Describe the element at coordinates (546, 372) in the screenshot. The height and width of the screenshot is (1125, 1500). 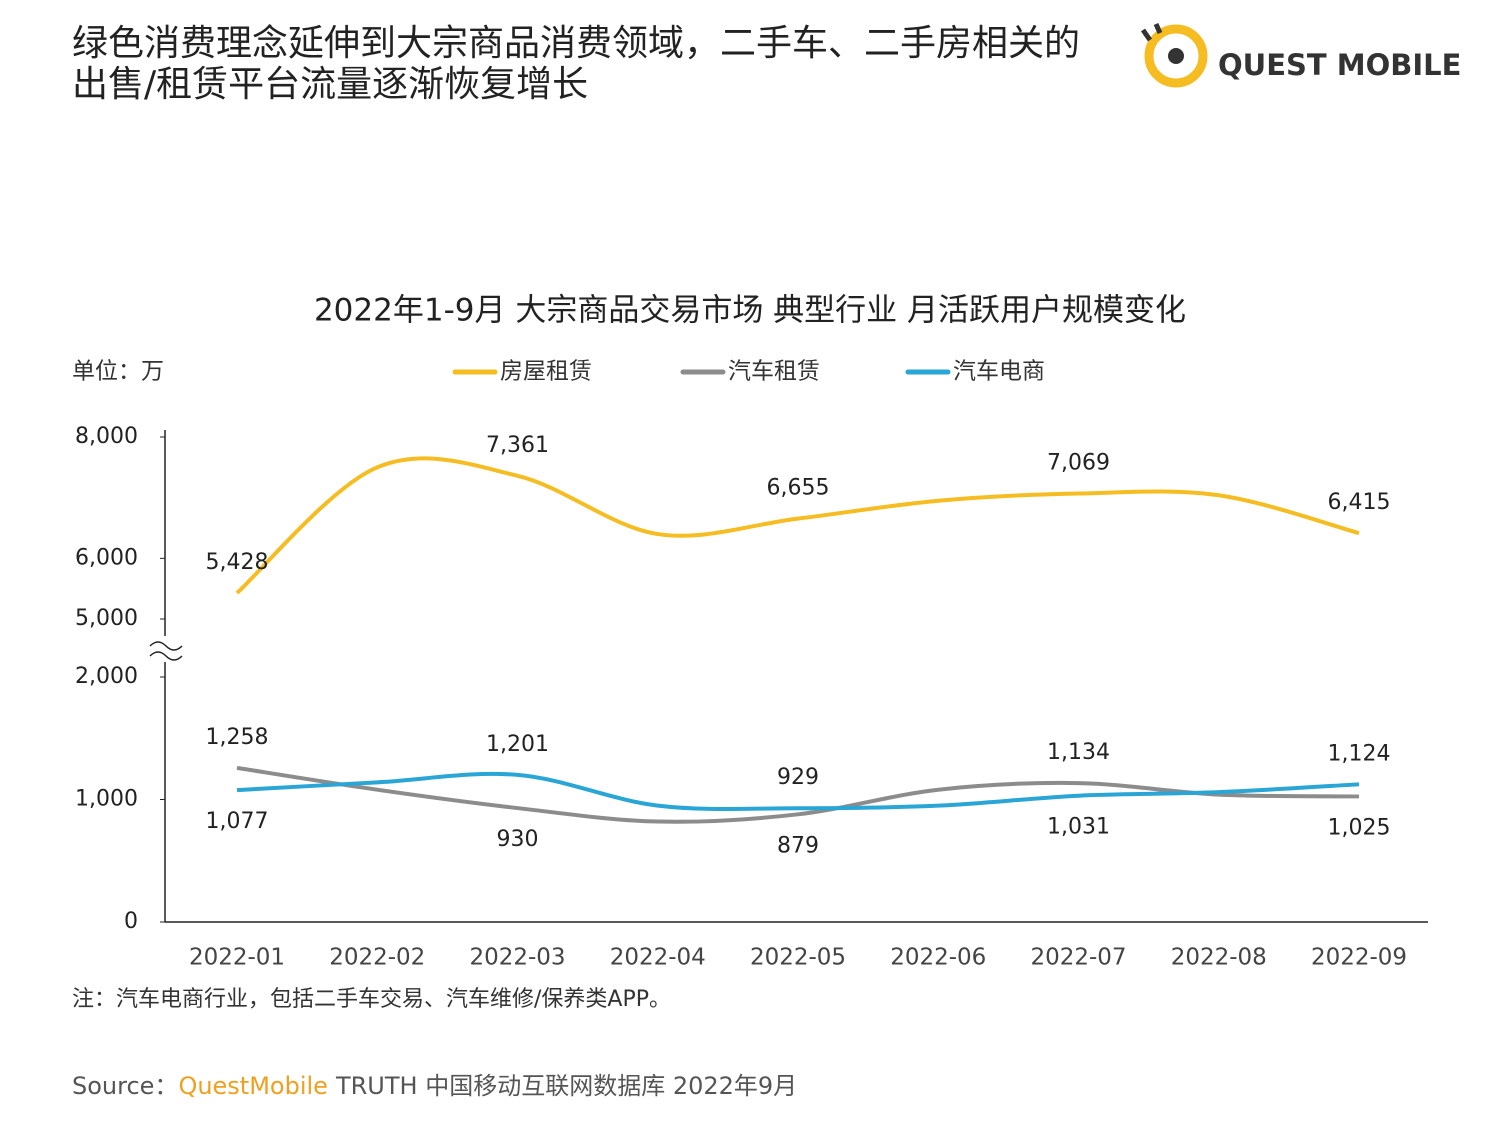
I see `legend-label: 房屋租赁` at that location.